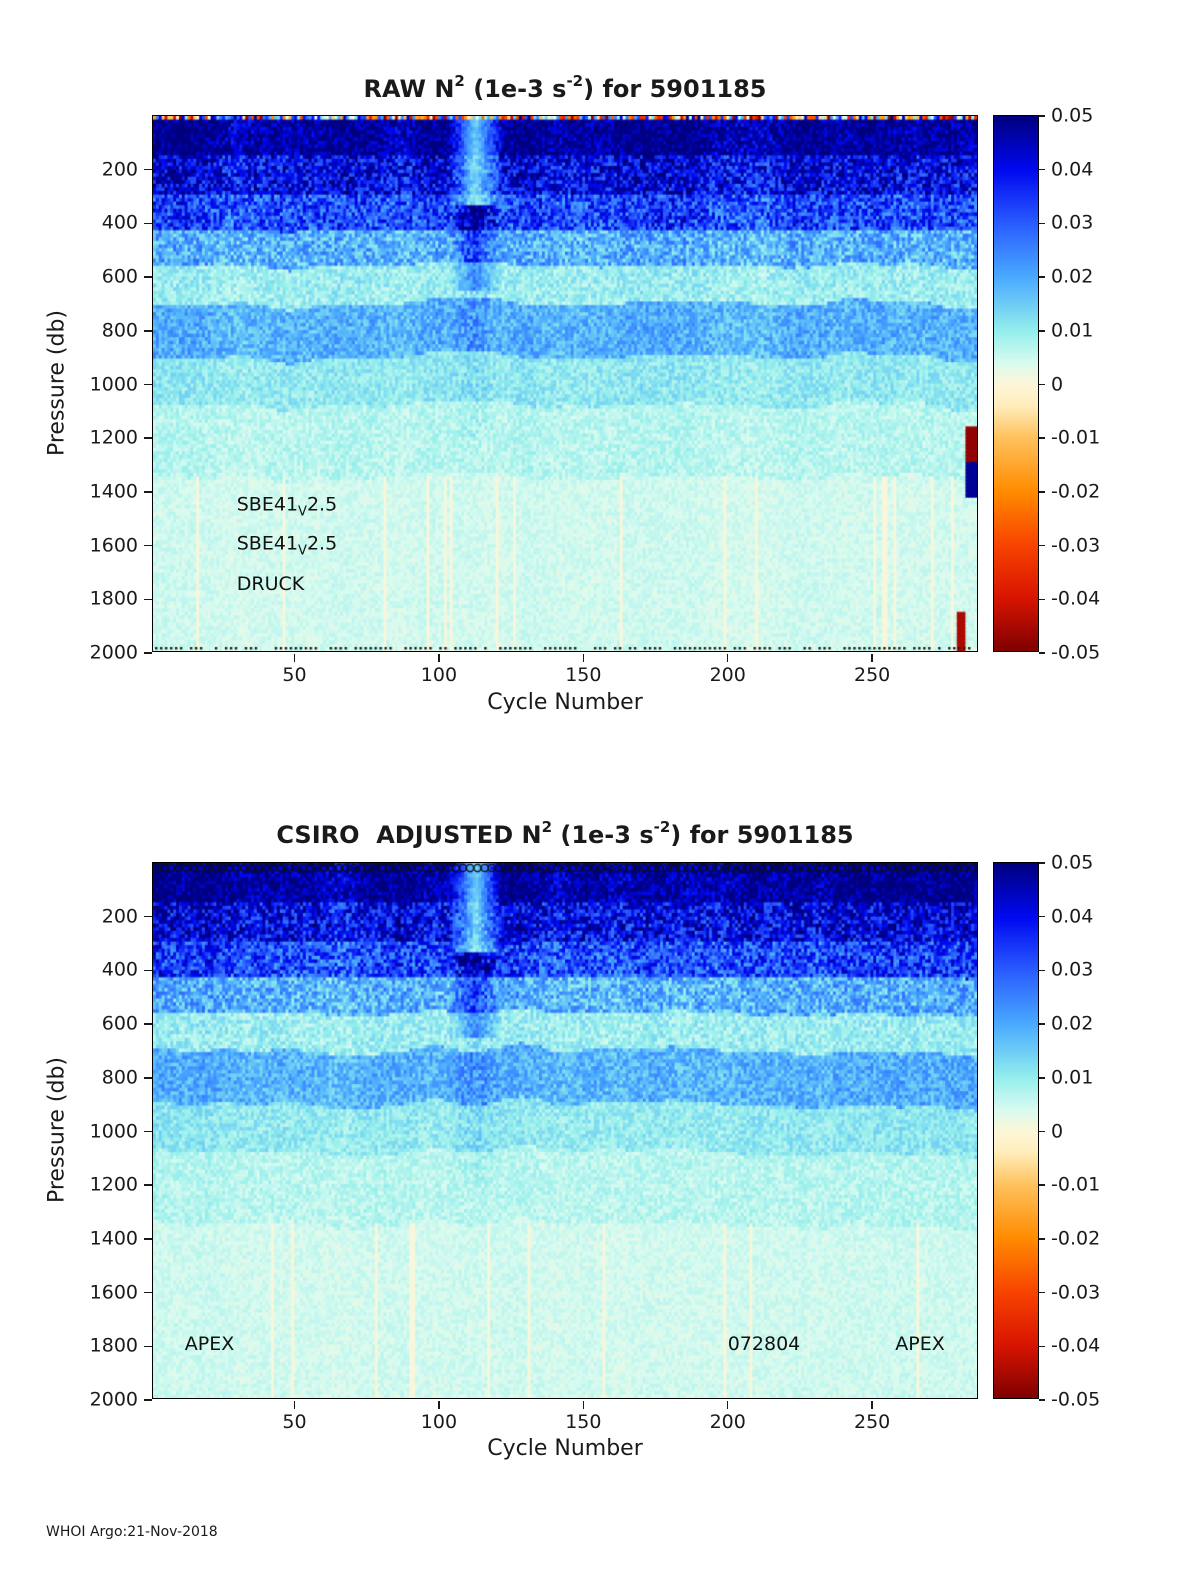 The width and height of the screenshot is (1200, 1575). What do you see at coordinates (762, 835) in the screenshot?
I see `adjusted-title-suffix: ) for 5901185` at bounding box center [762, 835].